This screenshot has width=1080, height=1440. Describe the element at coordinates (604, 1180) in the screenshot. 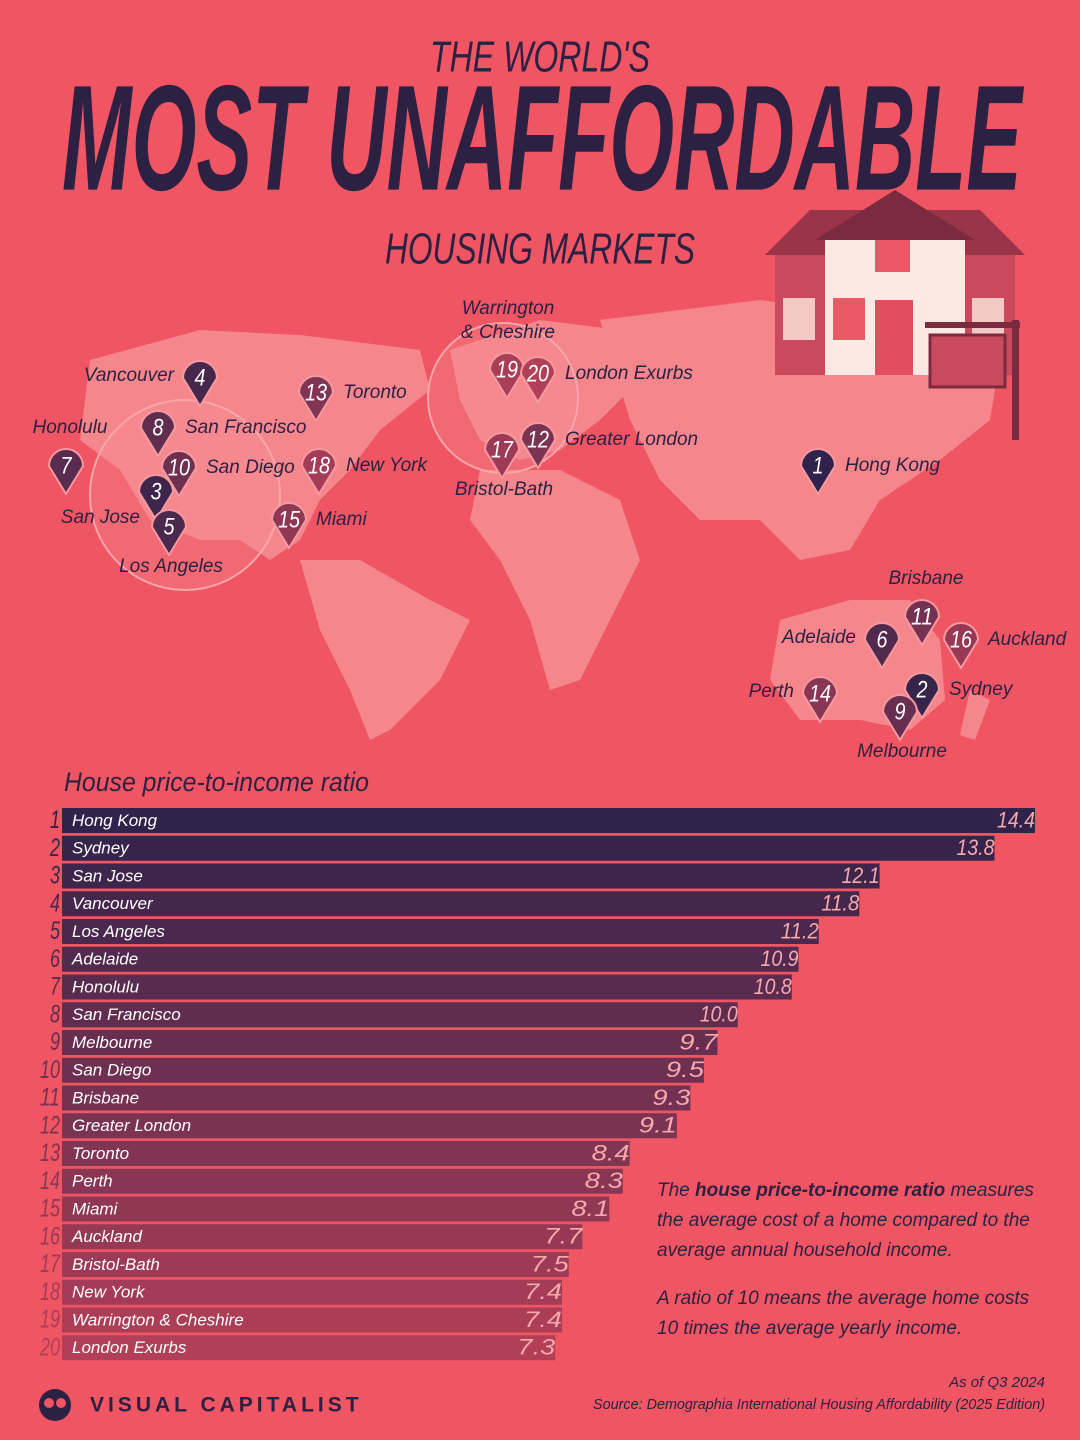

I see `value-label: 8.3` at that location.